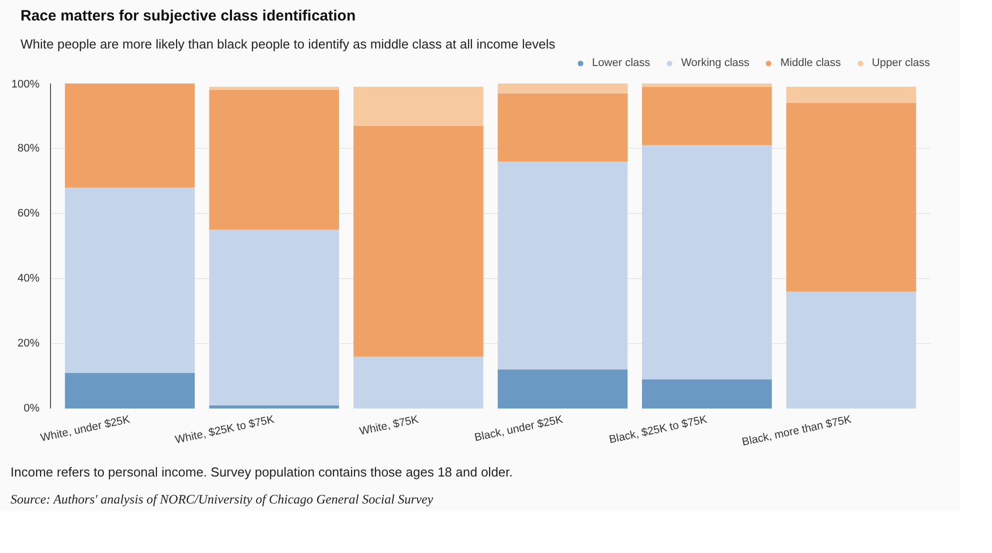 This screenshot has height=553, width=992. Describe the element at coordinates (797, 431) in the screenshot. I see `x-tick-label: Black, more than $75K` at that location.